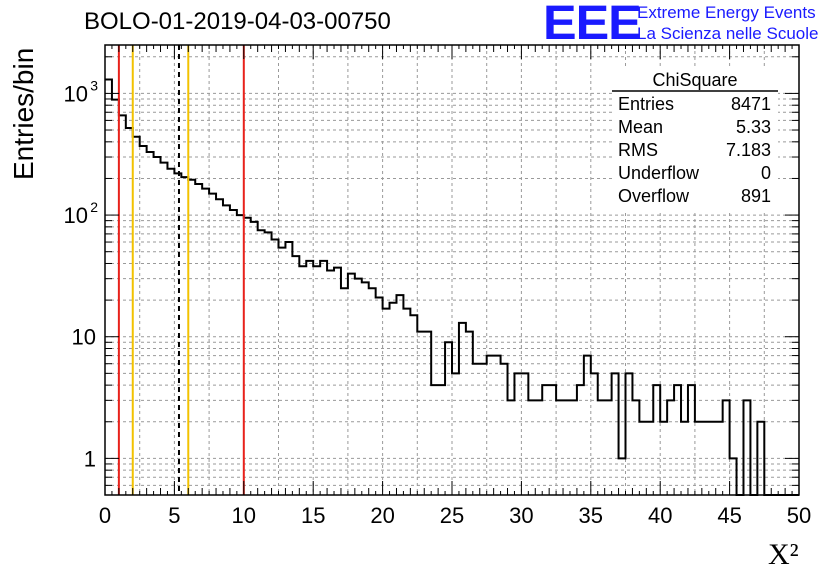  Describe the element at coordinates (313, 515) in the screenshot. I see `x-tick-label: 15` at that location.